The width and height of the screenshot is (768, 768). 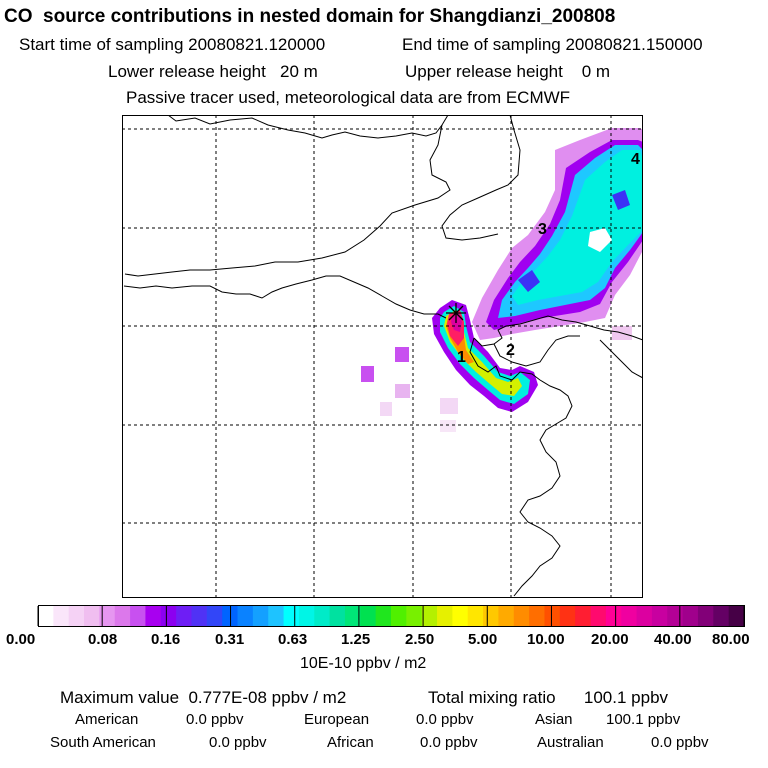 I want to click on american-label: American, so click(x=107, y=719).